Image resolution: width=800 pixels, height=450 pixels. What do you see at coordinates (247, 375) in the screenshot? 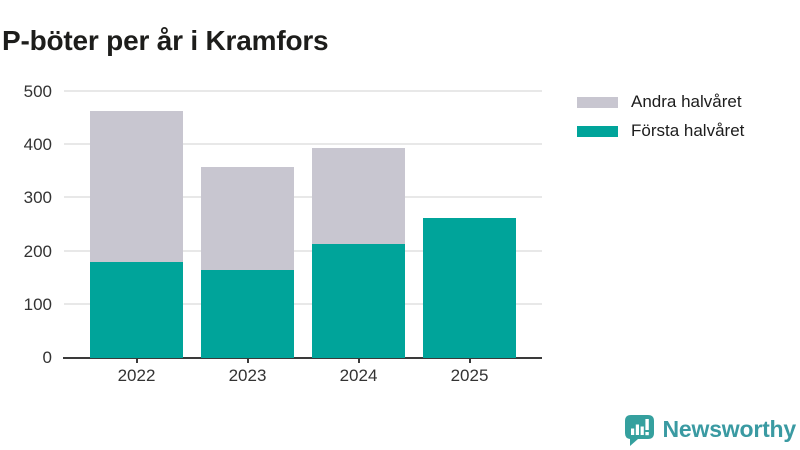
I see `x-tick-label: 2023` at bounding box center [247, 375].